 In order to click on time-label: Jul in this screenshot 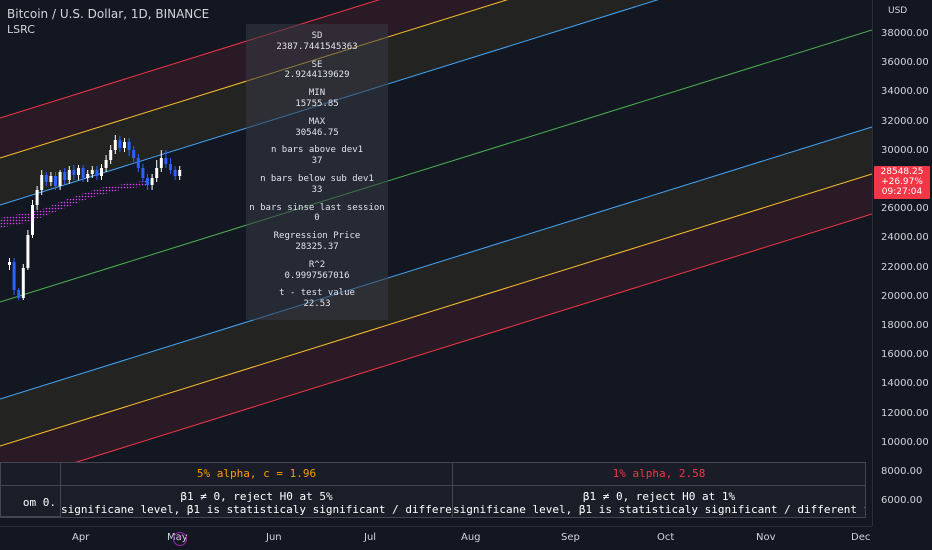, I will do `click(370, 537)`.